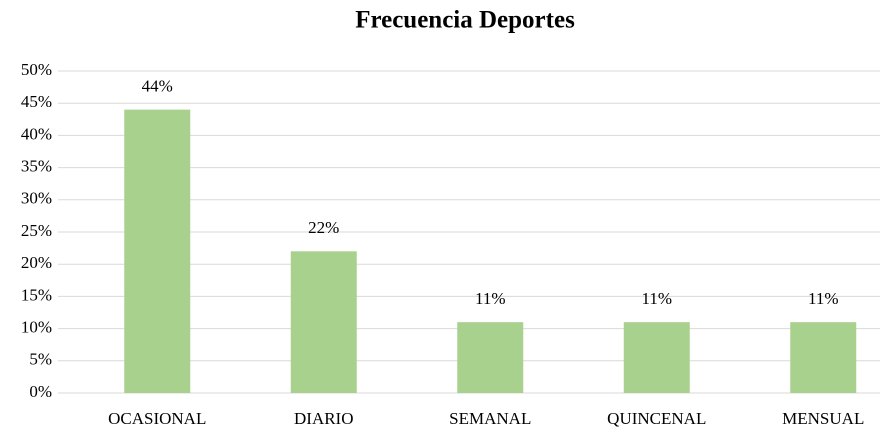  What do you see at coordinates (40, 359) in the screenshot?
I see `y-tick-label: 5%` at bounding box center [40, 359].